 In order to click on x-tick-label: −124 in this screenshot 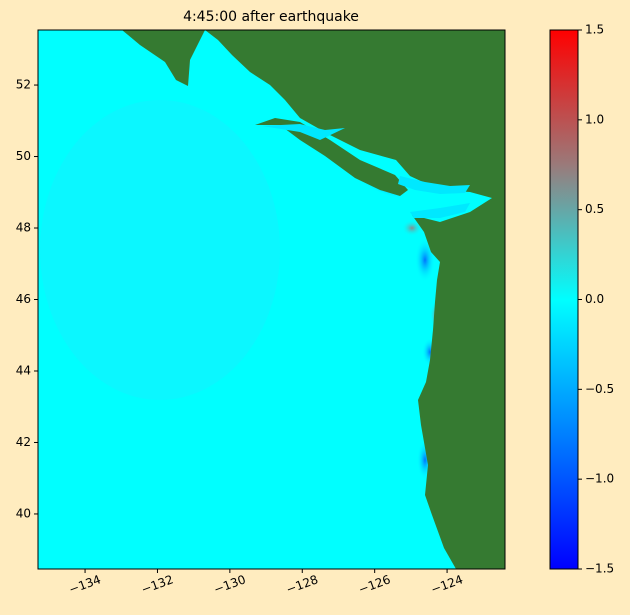, I will do `click(447, 584)`.